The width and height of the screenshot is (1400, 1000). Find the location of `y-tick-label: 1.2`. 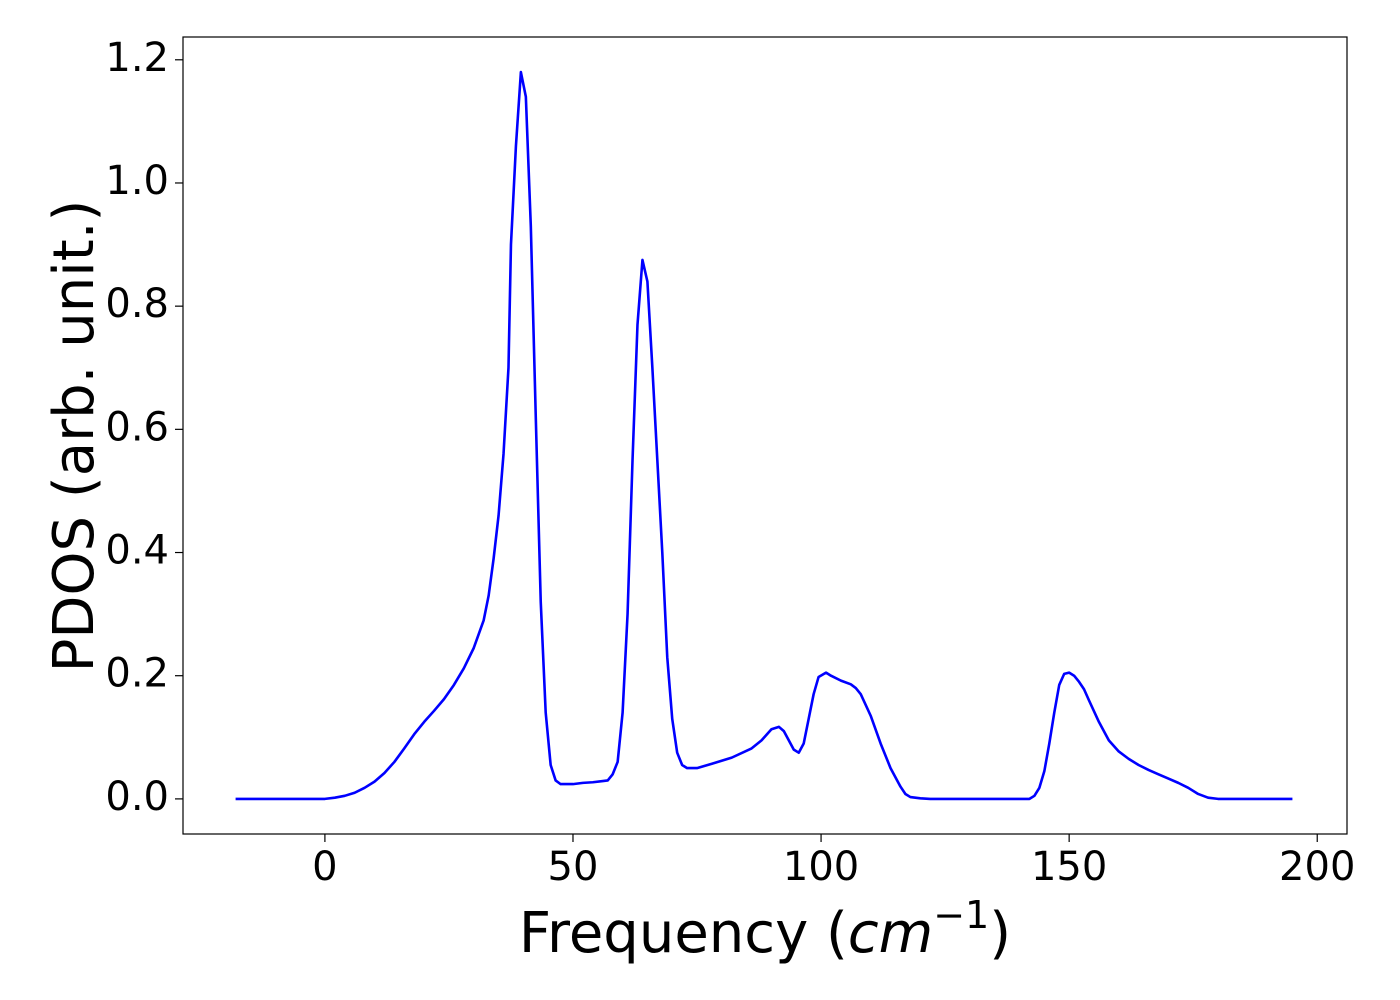

y-tick-label: 1.2 is located at coordinates (137, 58).